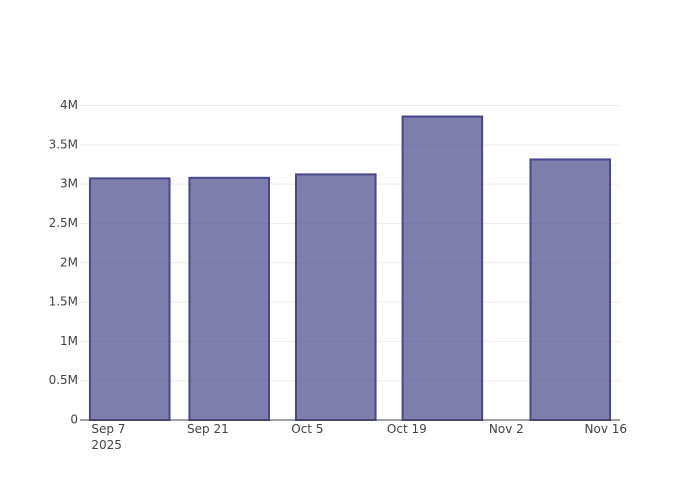 This screenshot has width=700, height=500. Describe the element at coordinates (63, 380) in the screenshot. I see `y-tick-label: 0.5M` at that location.